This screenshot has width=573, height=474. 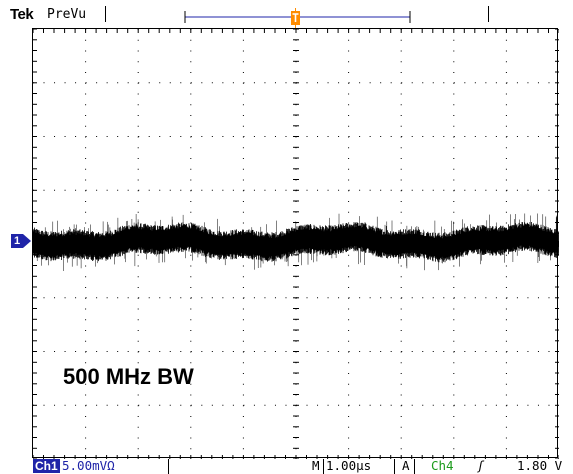 What do you see at coordinates (286, 466) in the screenshot?
I see `status-bar: Ch1 5.00mVΩ M 1.00µs A Ch4 ʃ 1.80 V` at bounding box center [286, 466].